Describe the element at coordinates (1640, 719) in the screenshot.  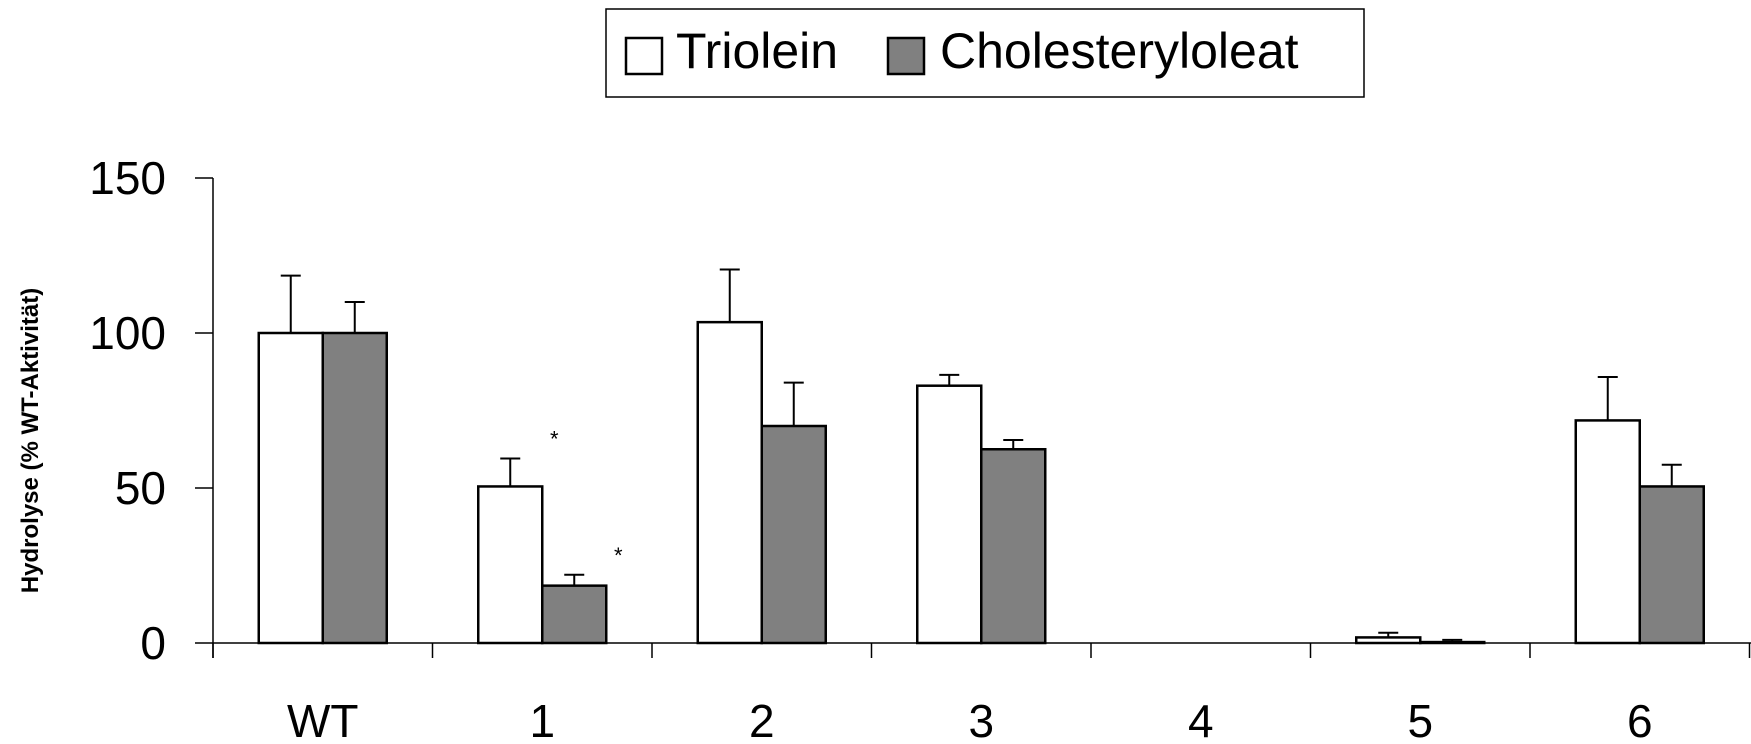
I see `x-tick-label: 6` at that location.